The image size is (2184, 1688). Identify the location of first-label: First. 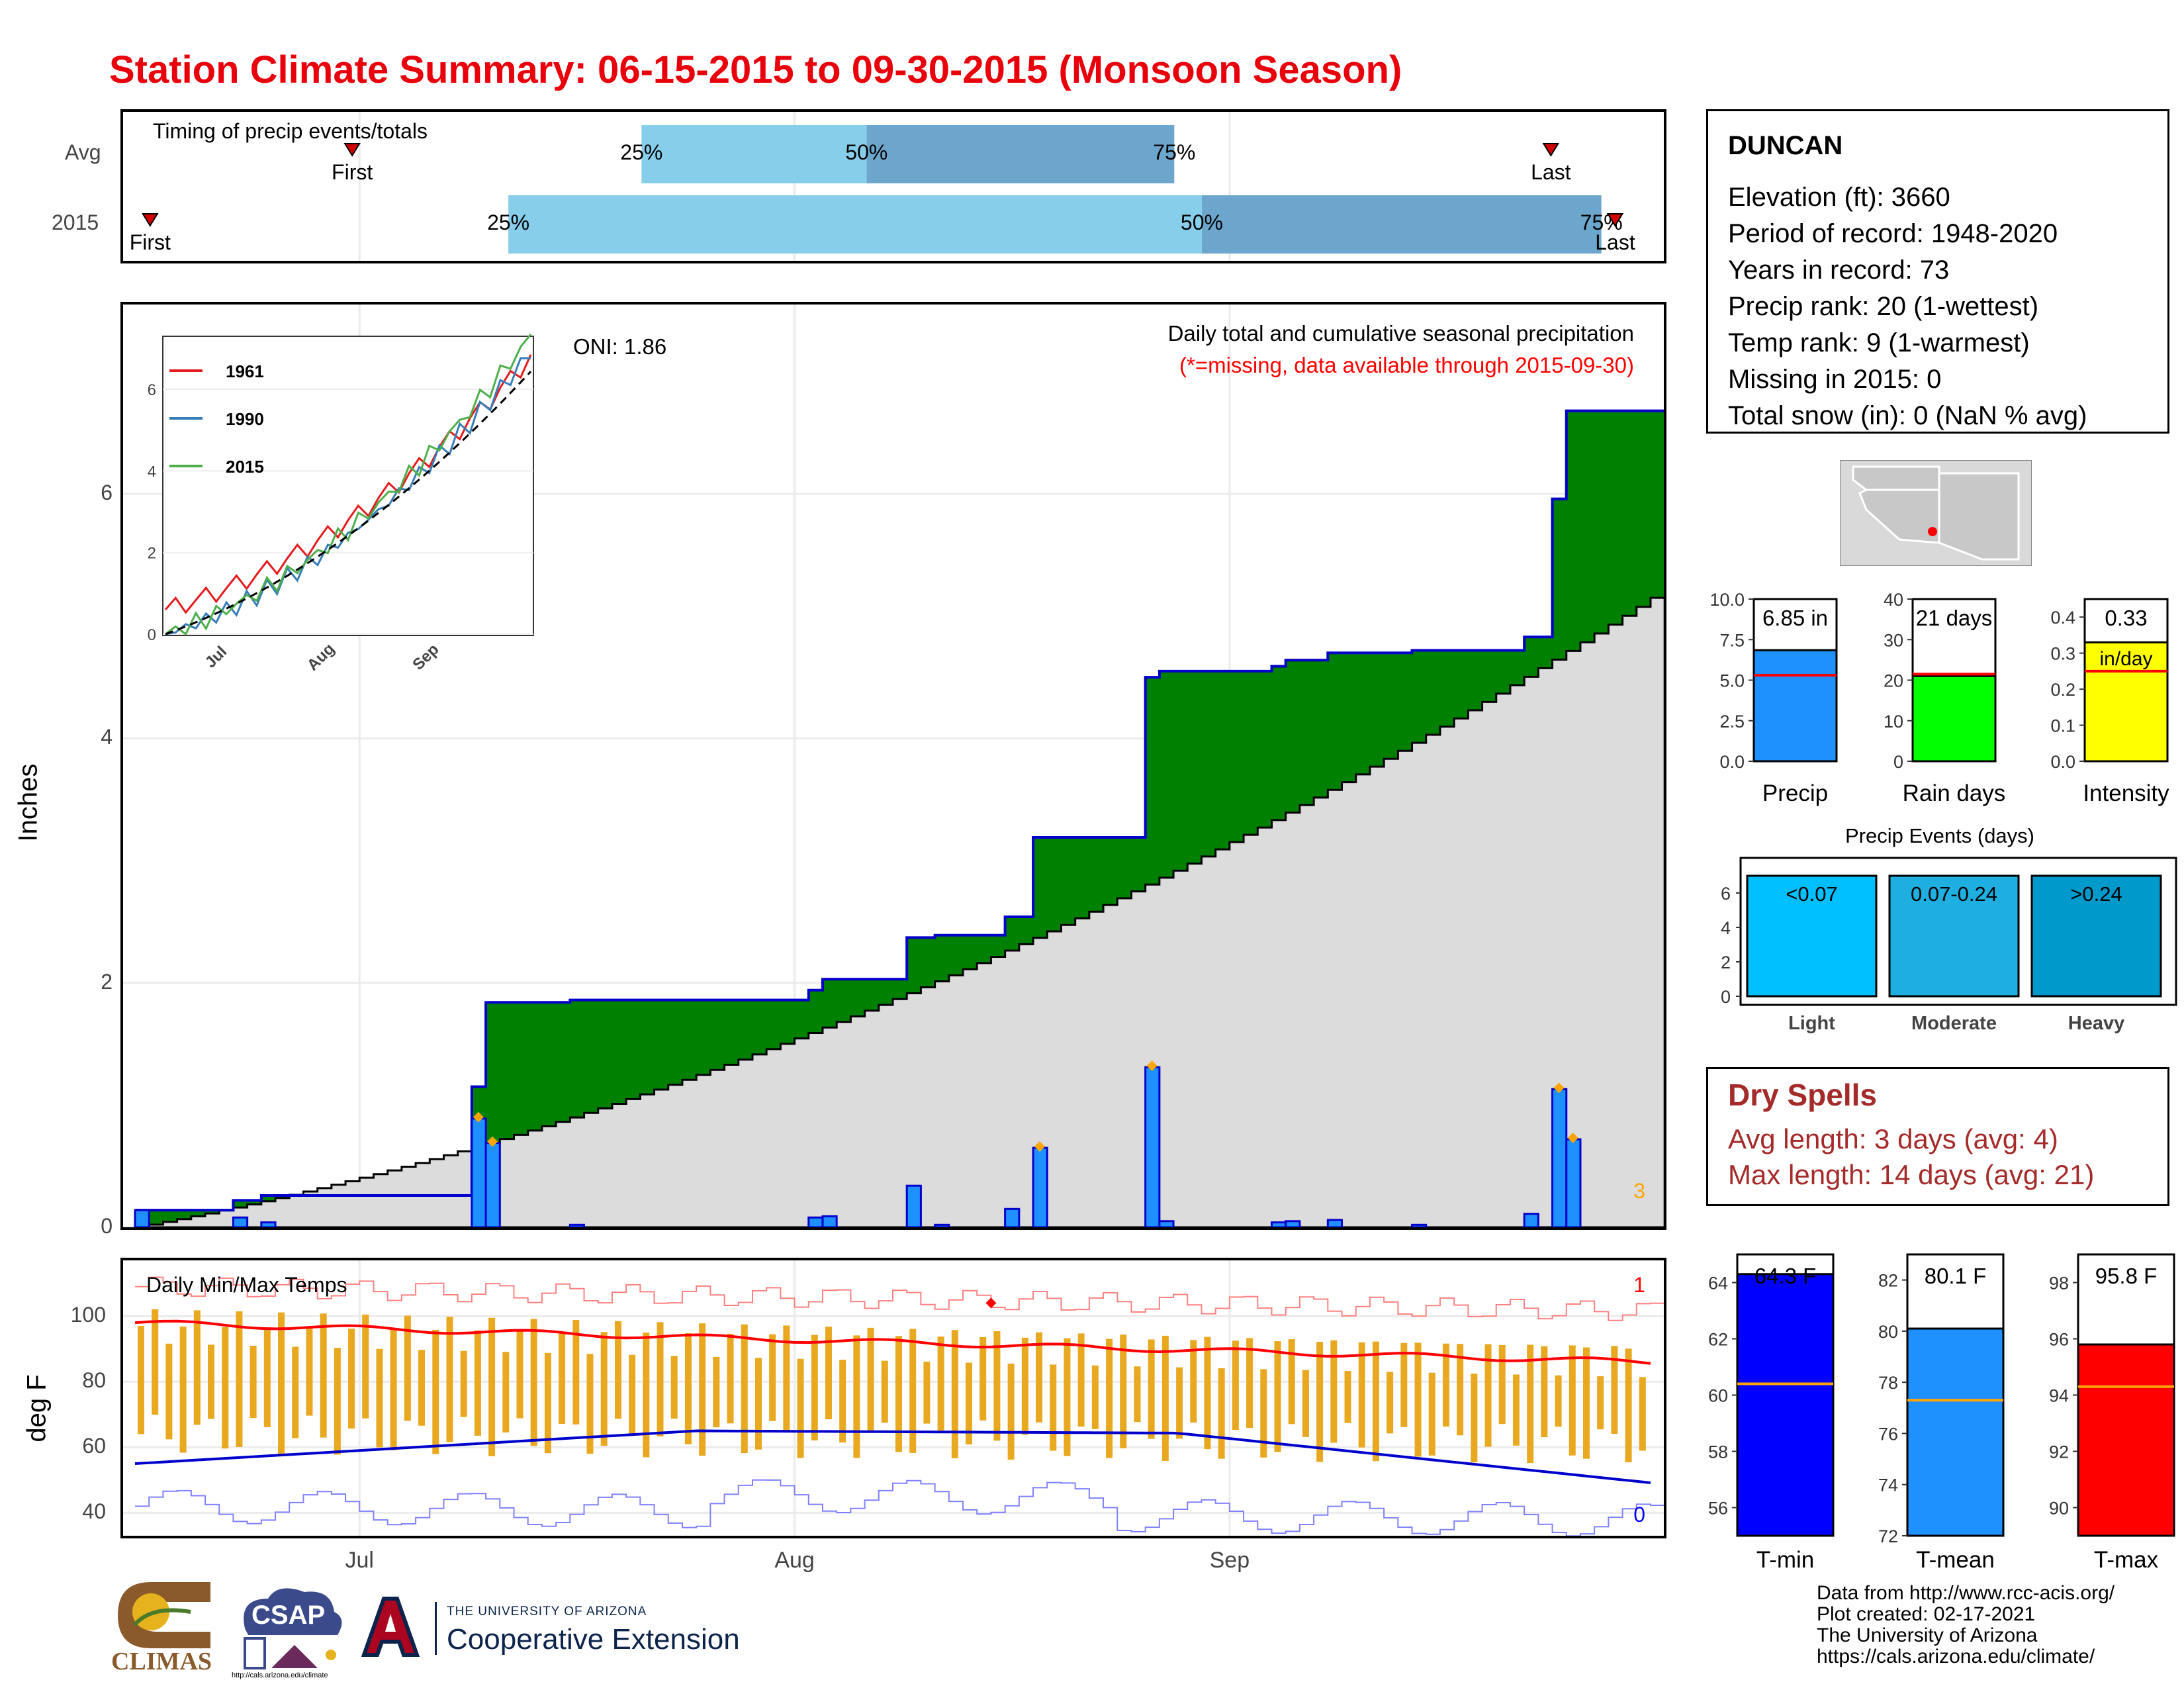
(353, 172).